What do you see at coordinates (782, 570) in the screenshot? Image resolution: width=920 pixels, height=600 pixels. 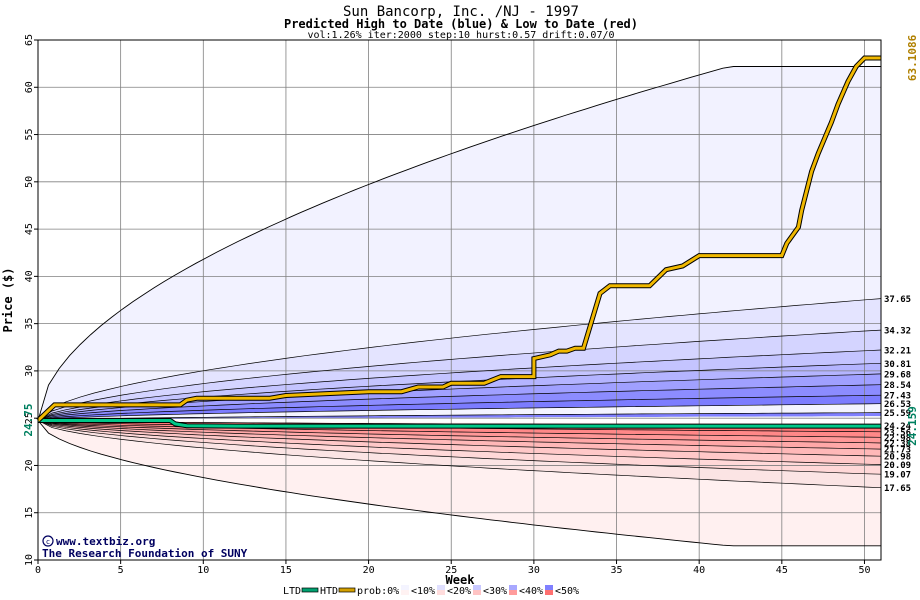 I see `x-tick-label-45: 45` at bounding box center [782, 570].